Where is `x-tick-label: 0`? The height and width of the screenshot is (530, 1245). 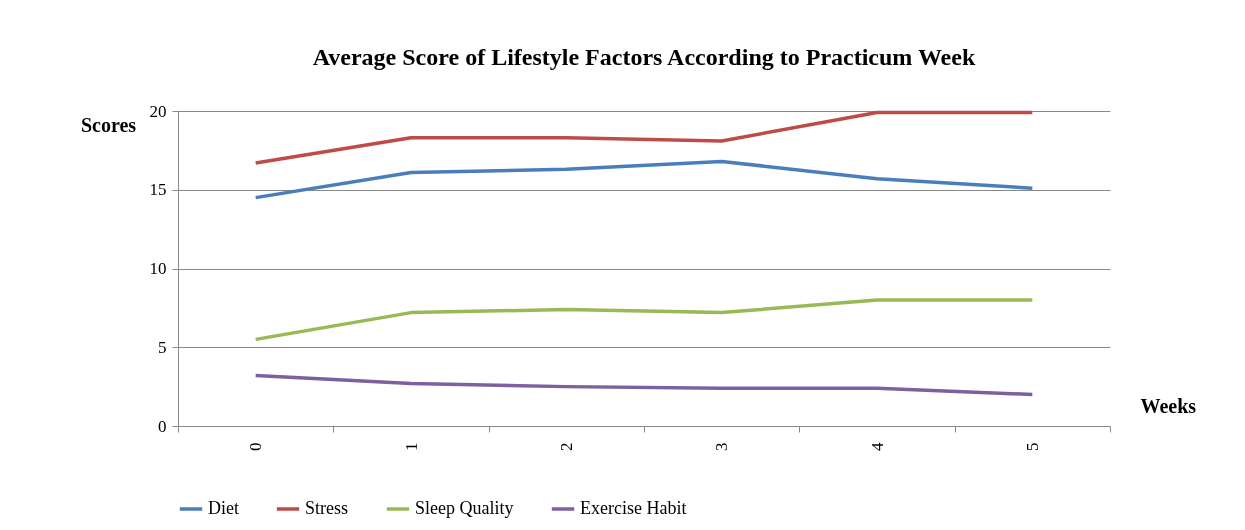
x-tick-label: 0 is located at coordinates (256, 446).